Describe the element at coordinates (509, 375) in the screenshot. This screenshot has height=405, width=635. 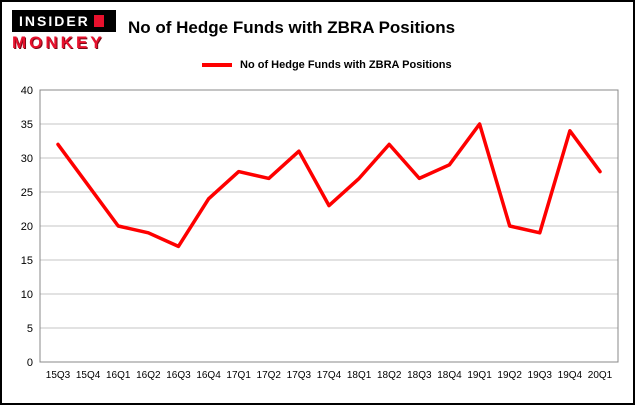
I see `x-tick-label: 19Q2` at that location.